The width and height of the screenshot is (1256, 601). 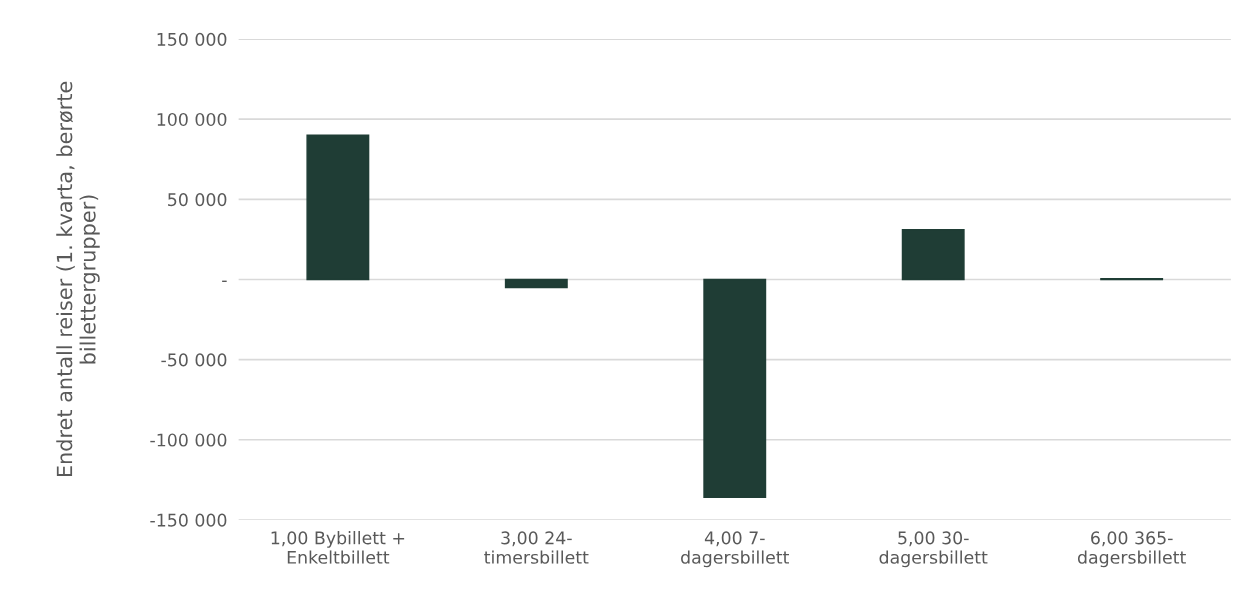 I want to click on x-tick-label: 5,00 30- dagersbillett, so click(x=933, y=549).